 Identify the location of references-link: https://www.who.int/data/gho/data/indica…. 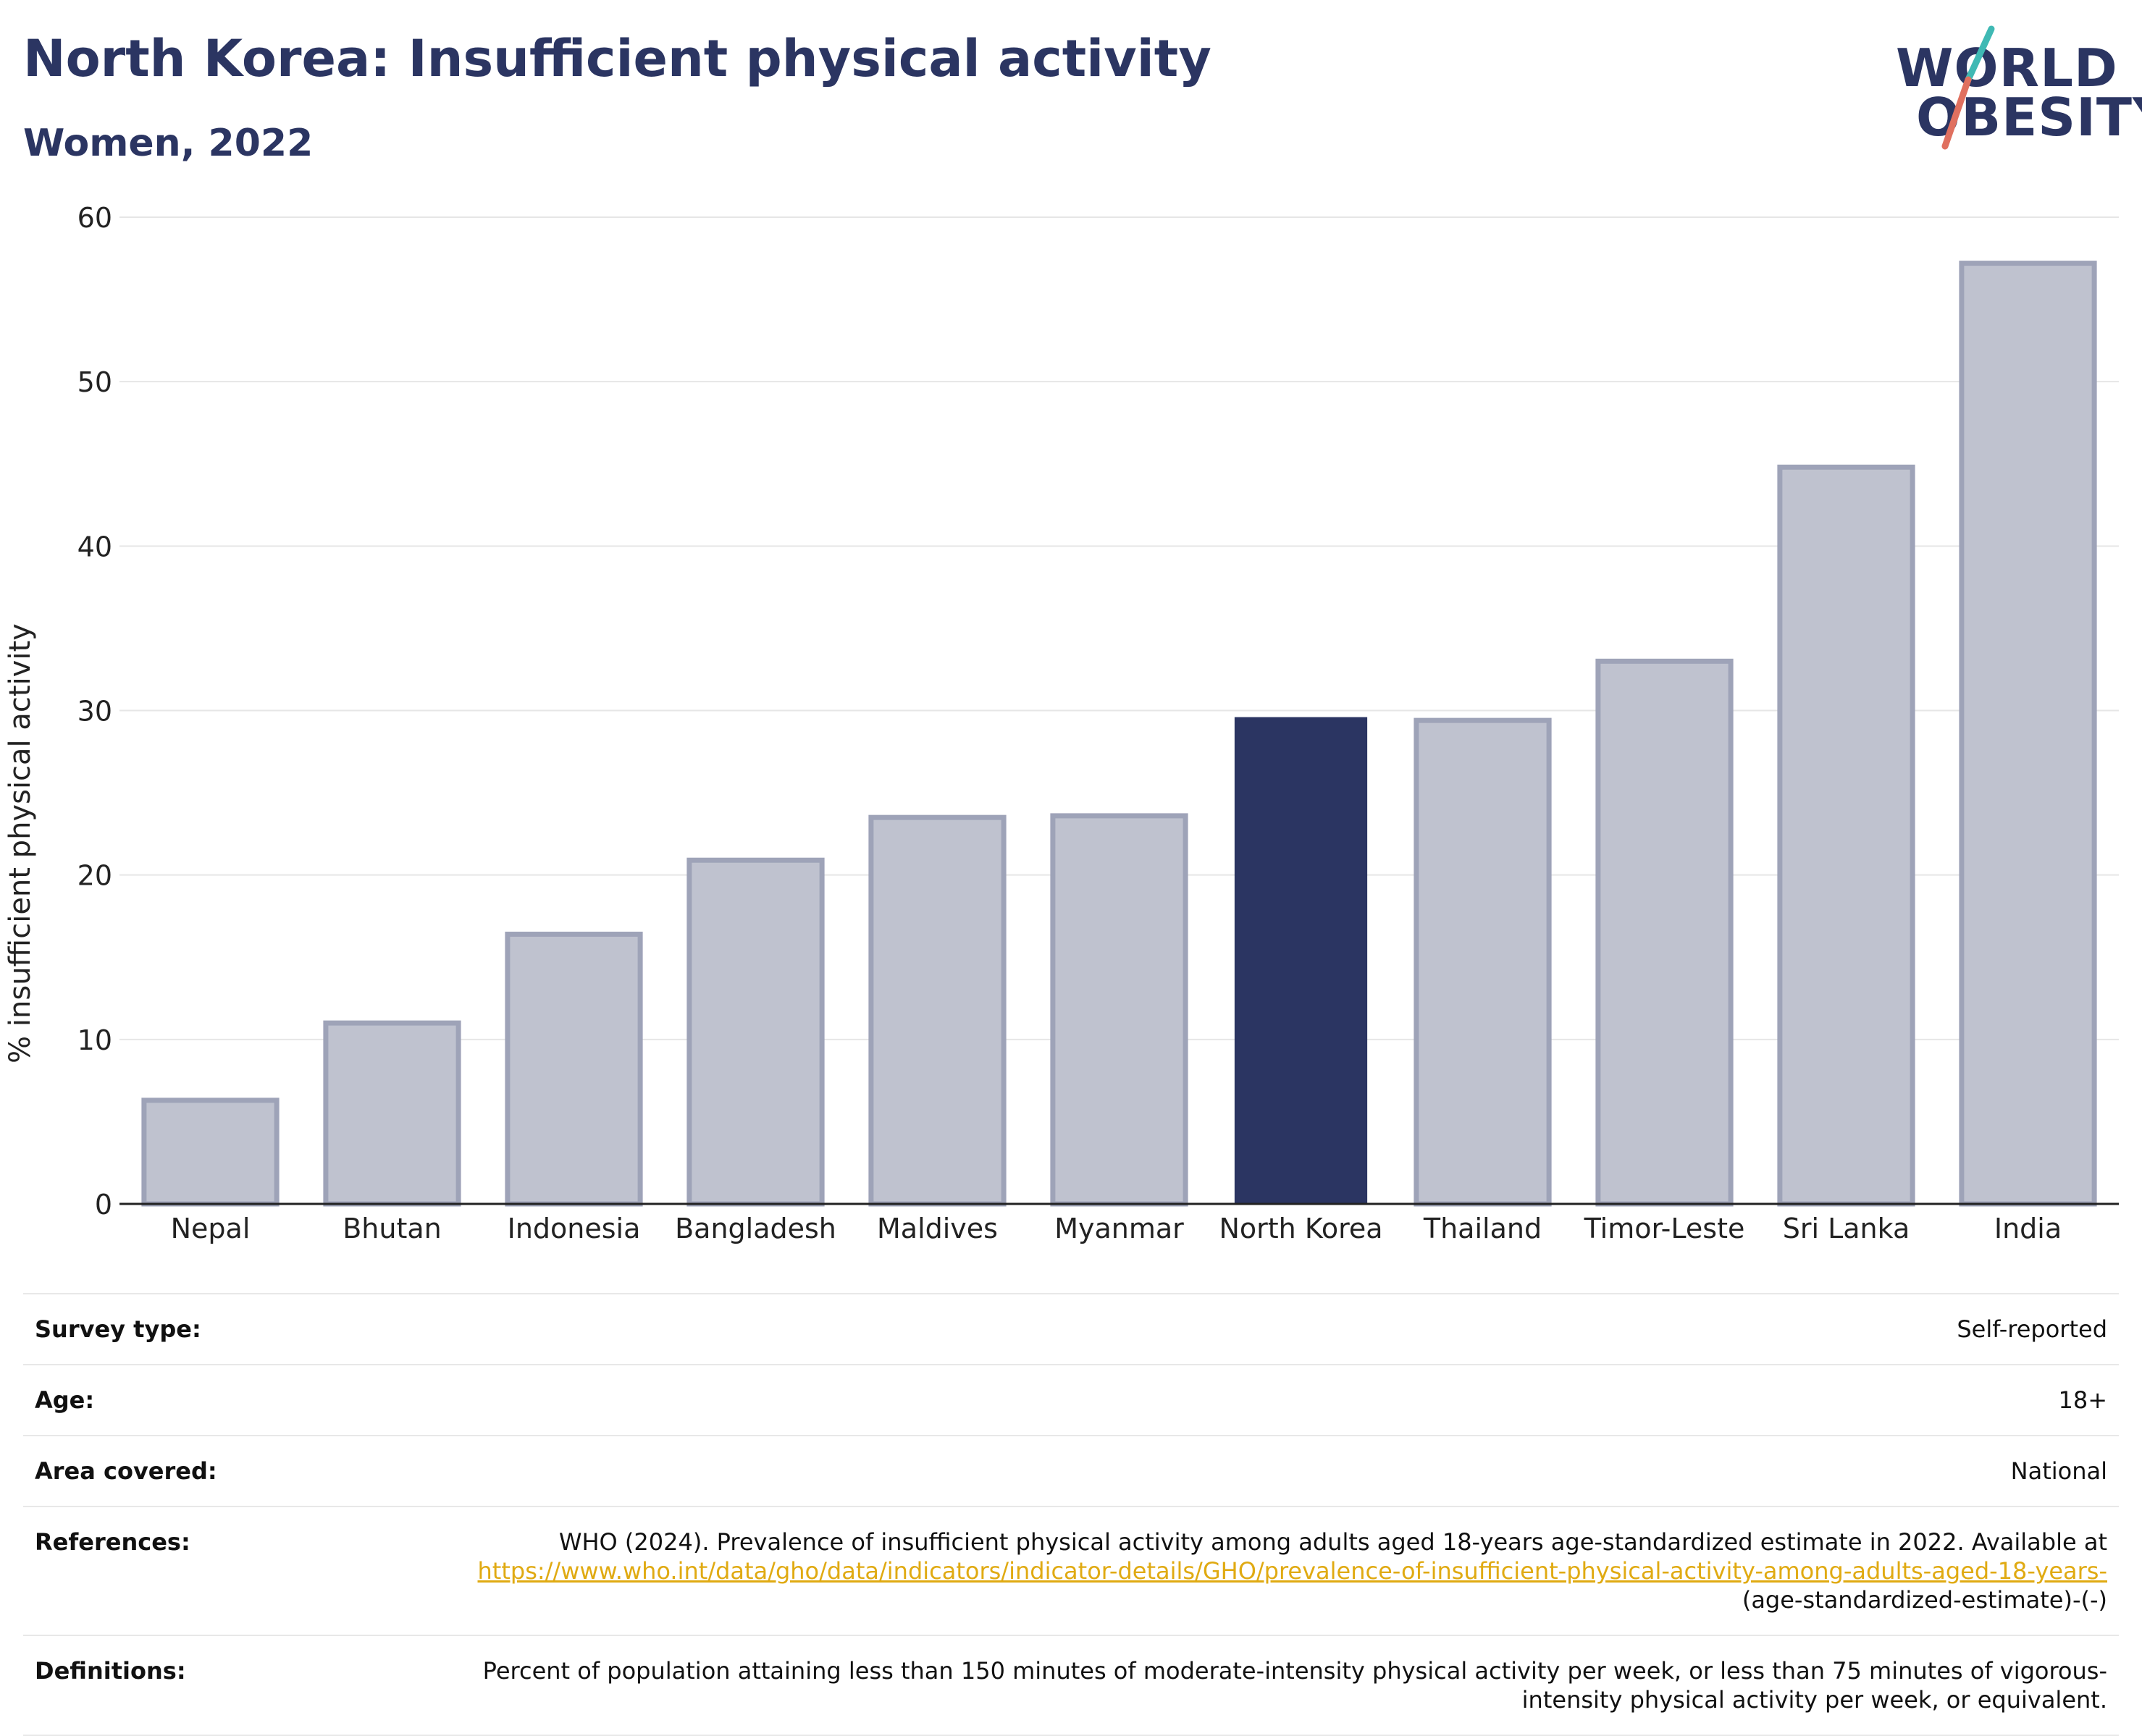
(1292, 1571).